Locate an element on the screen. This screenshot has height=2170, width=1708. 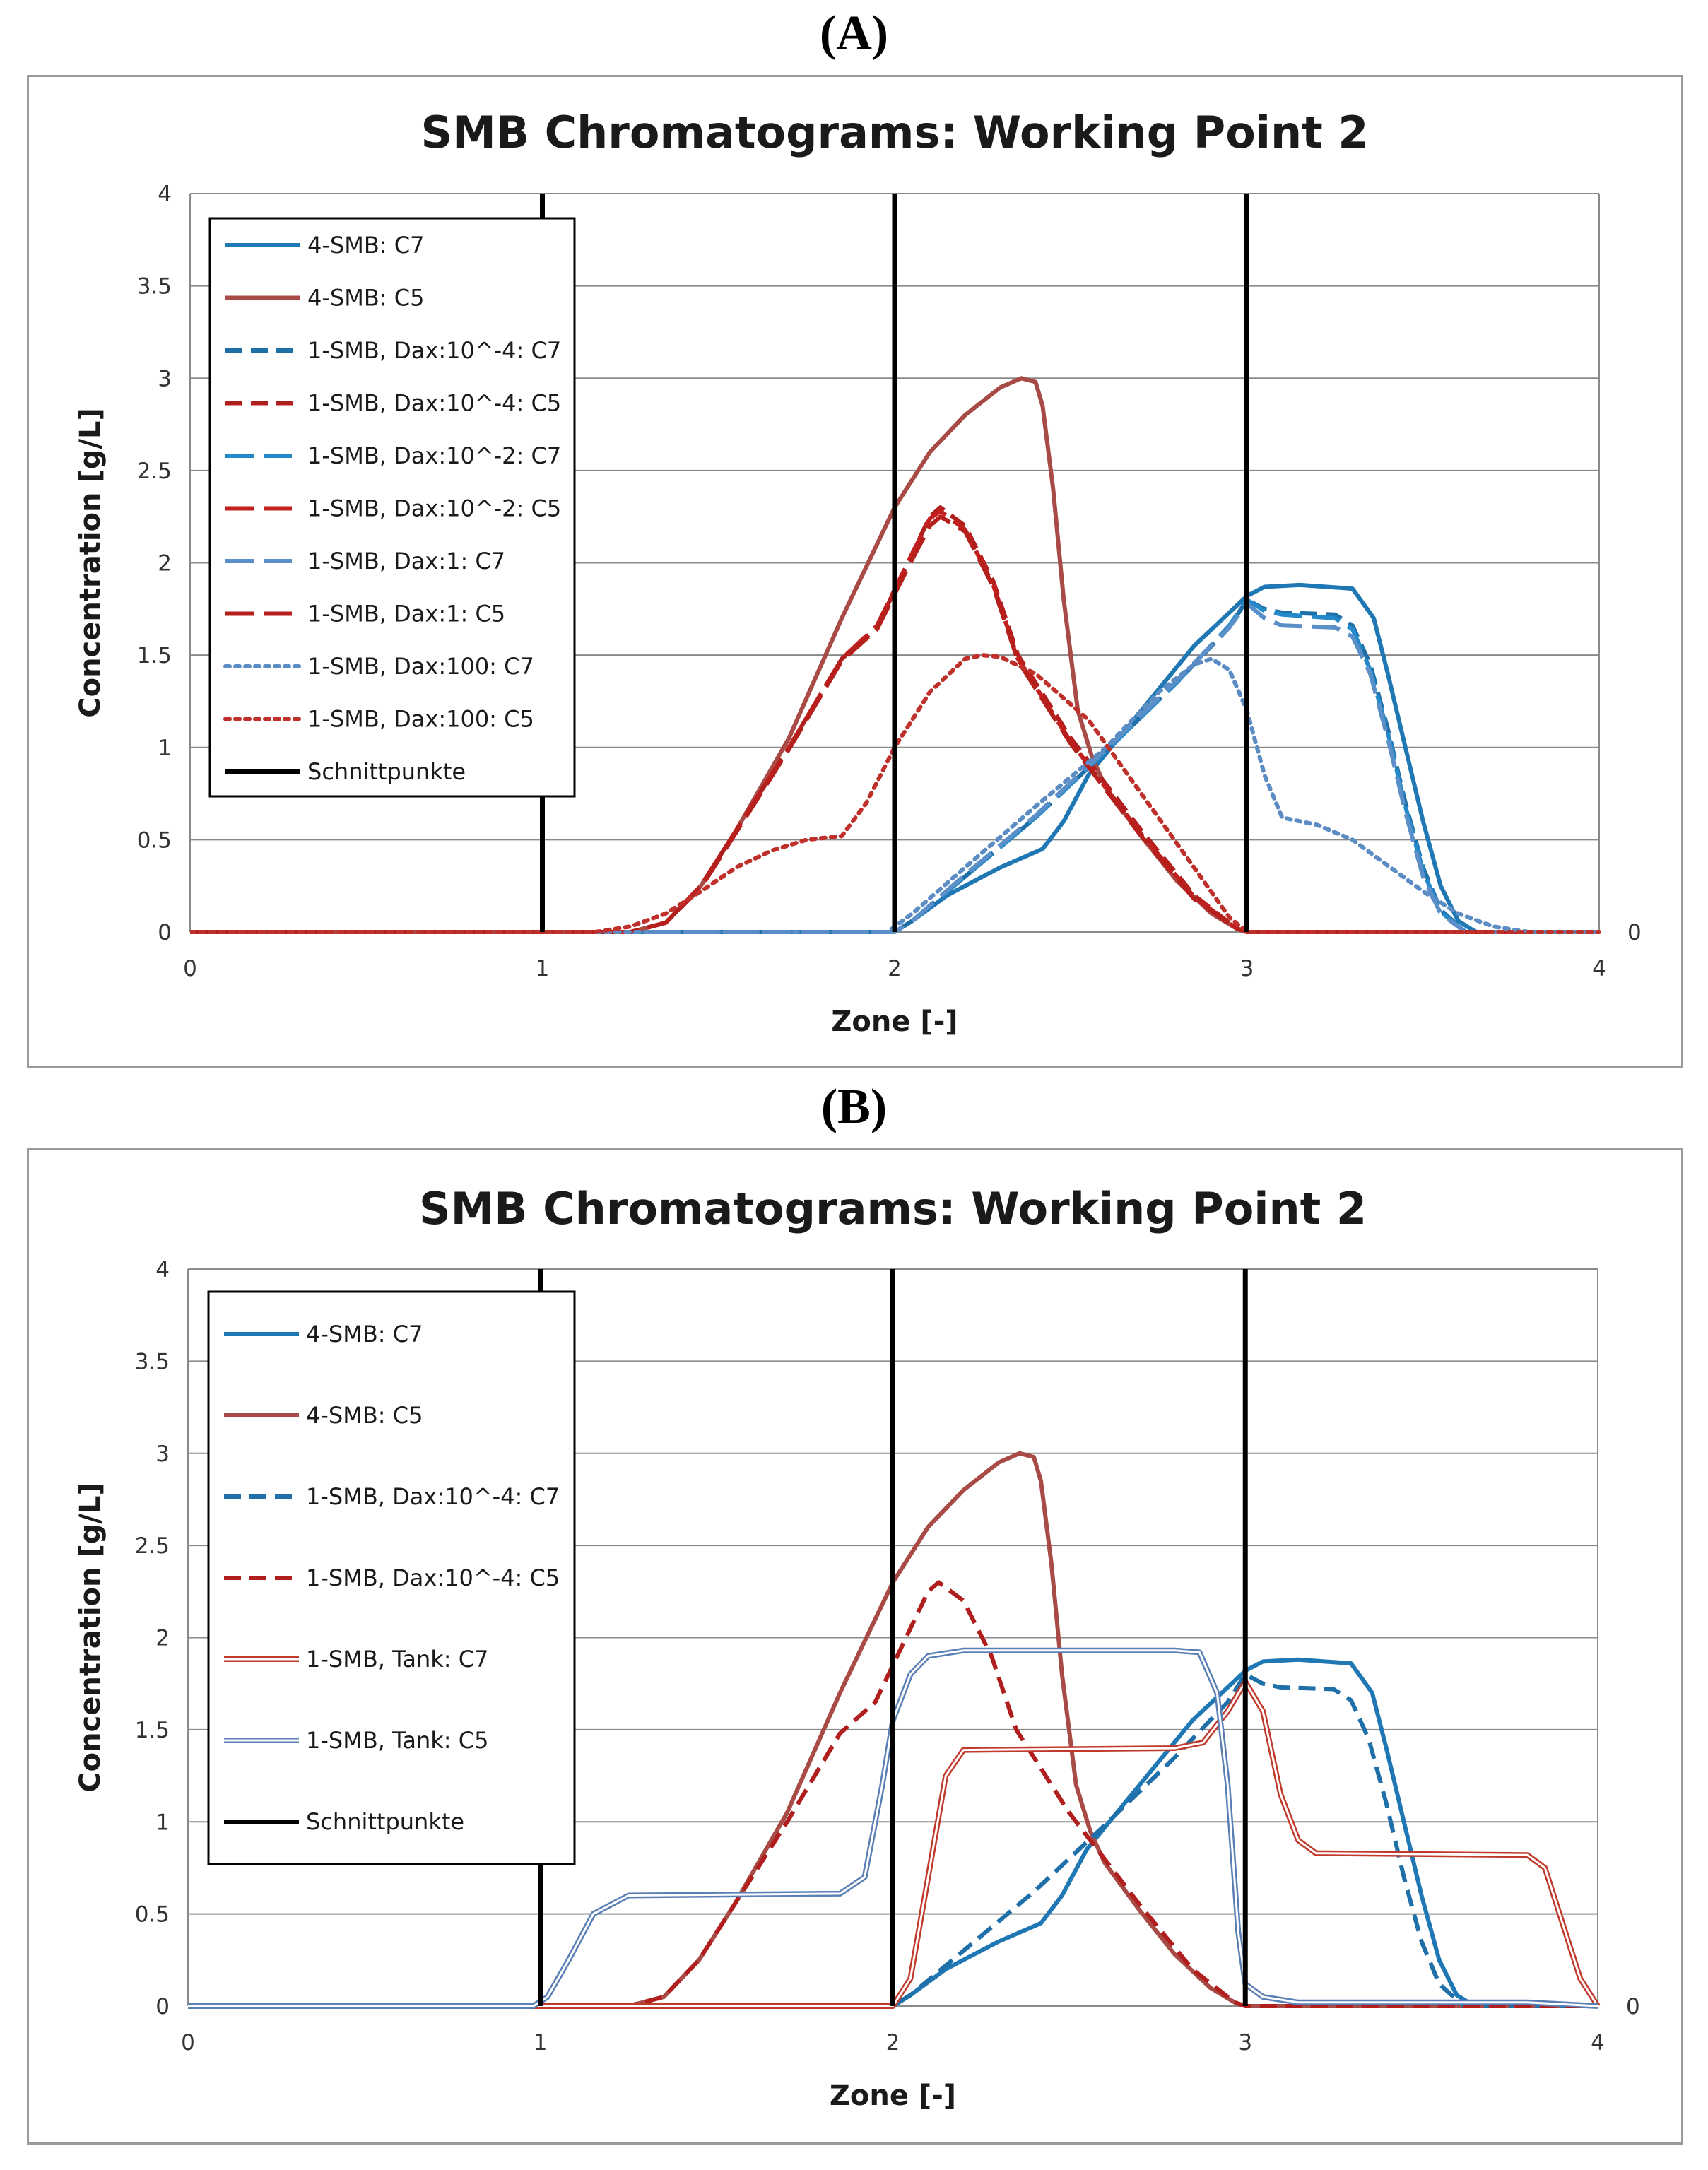
chart-b-y-tick-label: 3.5 is located at coordinates (153, 1362).